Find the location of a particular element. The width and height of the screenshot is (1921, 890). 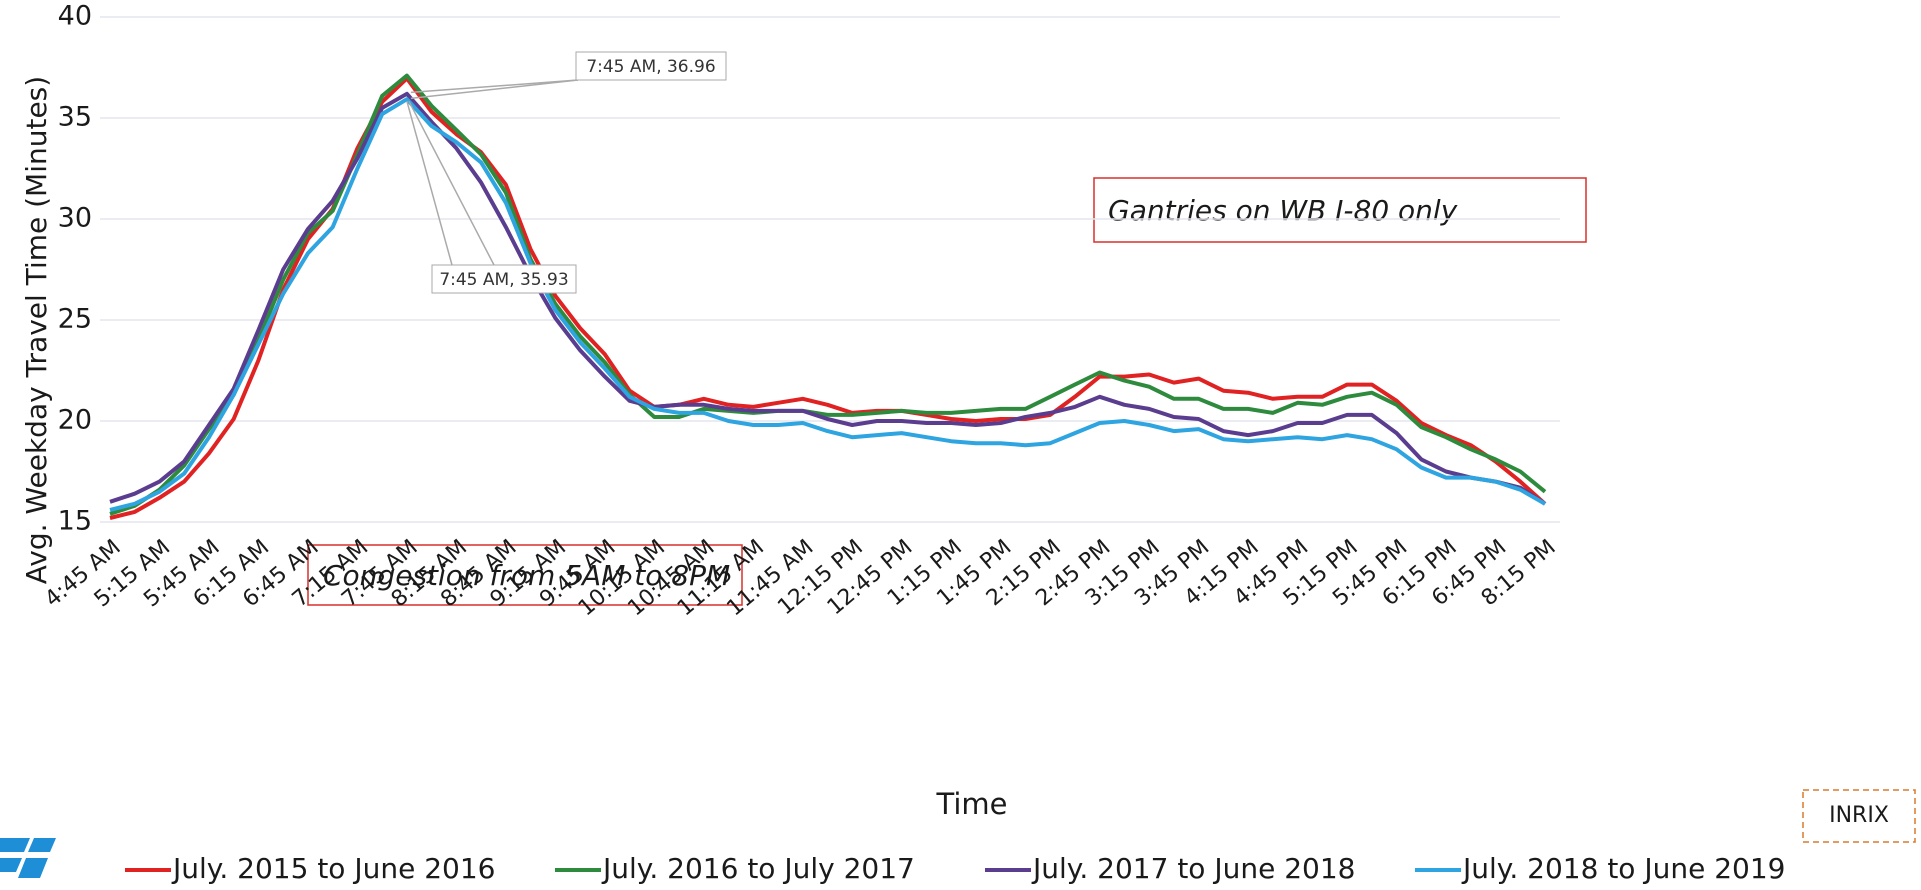

logo is located at coordinates (28, 858).